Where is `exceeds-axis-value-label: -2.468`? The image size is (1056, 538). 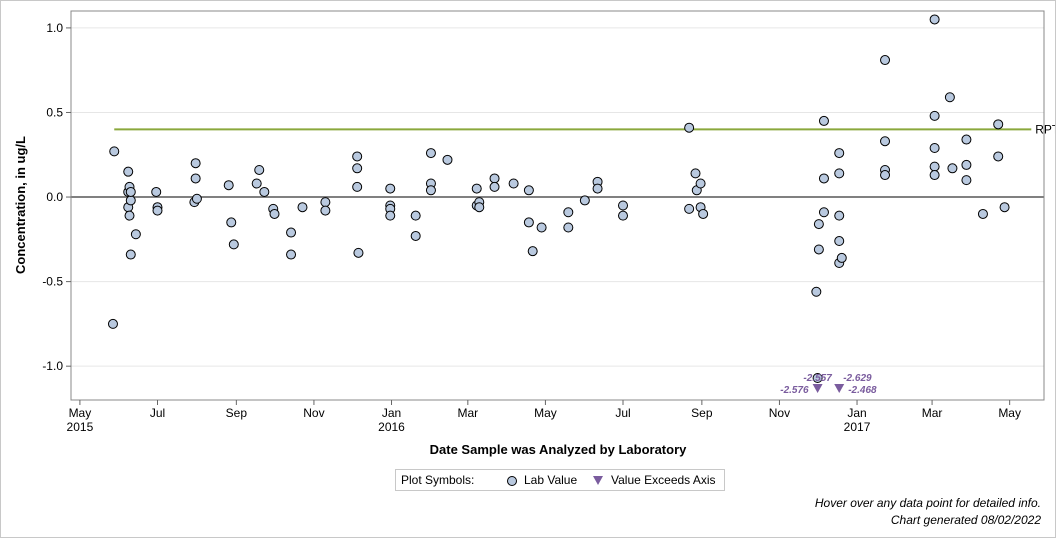
exceeds-axis-value-label: -2.468 is located at coordinates (862, 390).